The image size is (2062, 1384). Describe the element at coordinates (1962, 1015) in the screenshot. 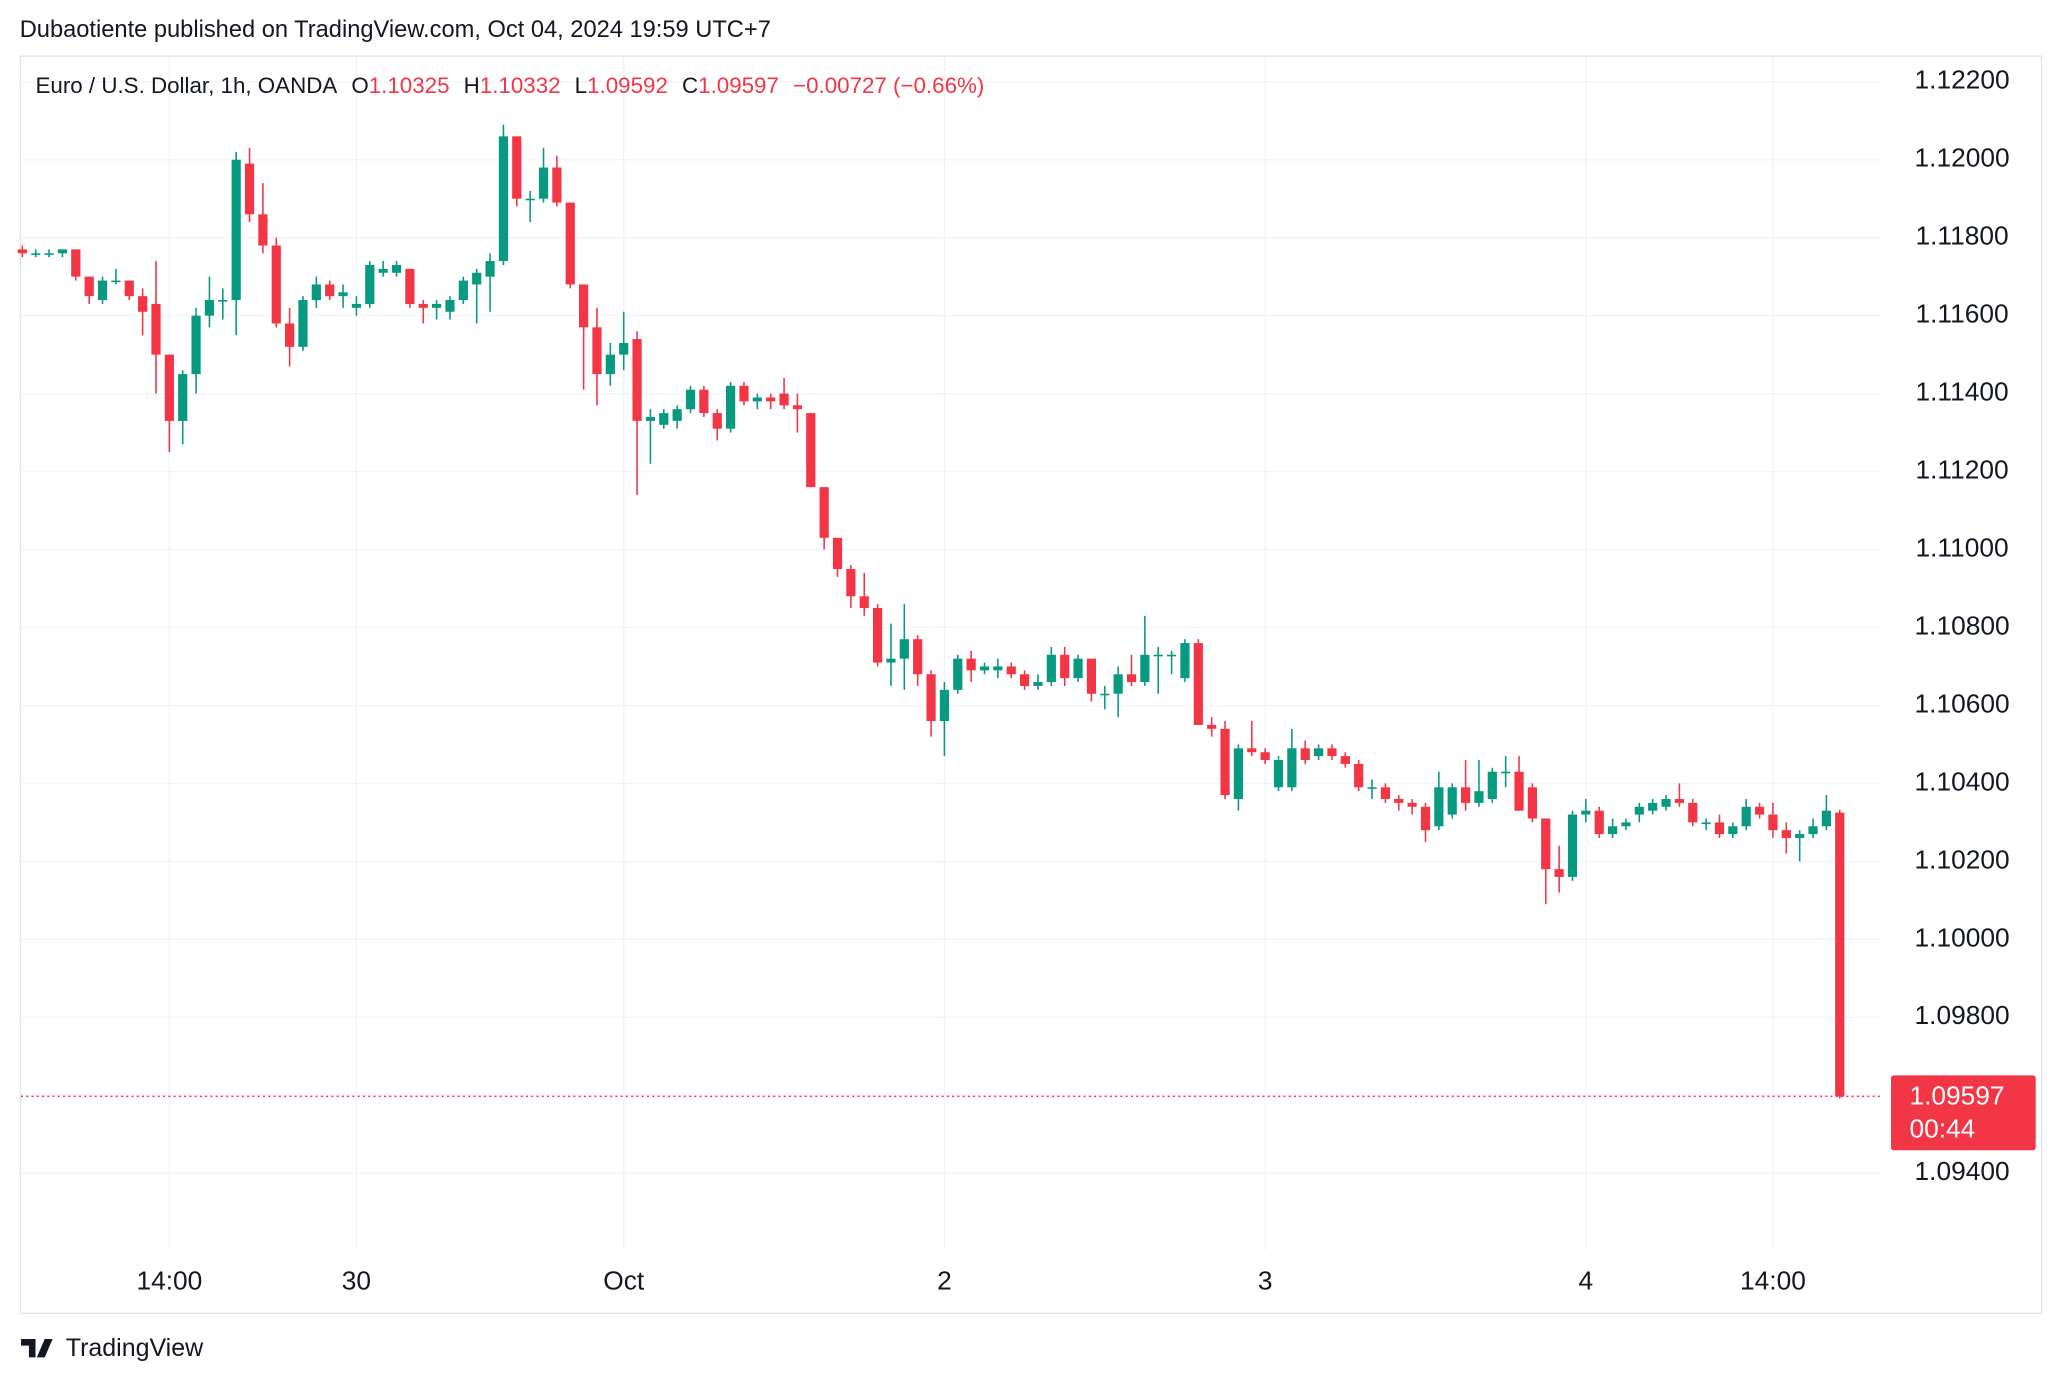

I see `y-tick-label: 1.09800` at that location.